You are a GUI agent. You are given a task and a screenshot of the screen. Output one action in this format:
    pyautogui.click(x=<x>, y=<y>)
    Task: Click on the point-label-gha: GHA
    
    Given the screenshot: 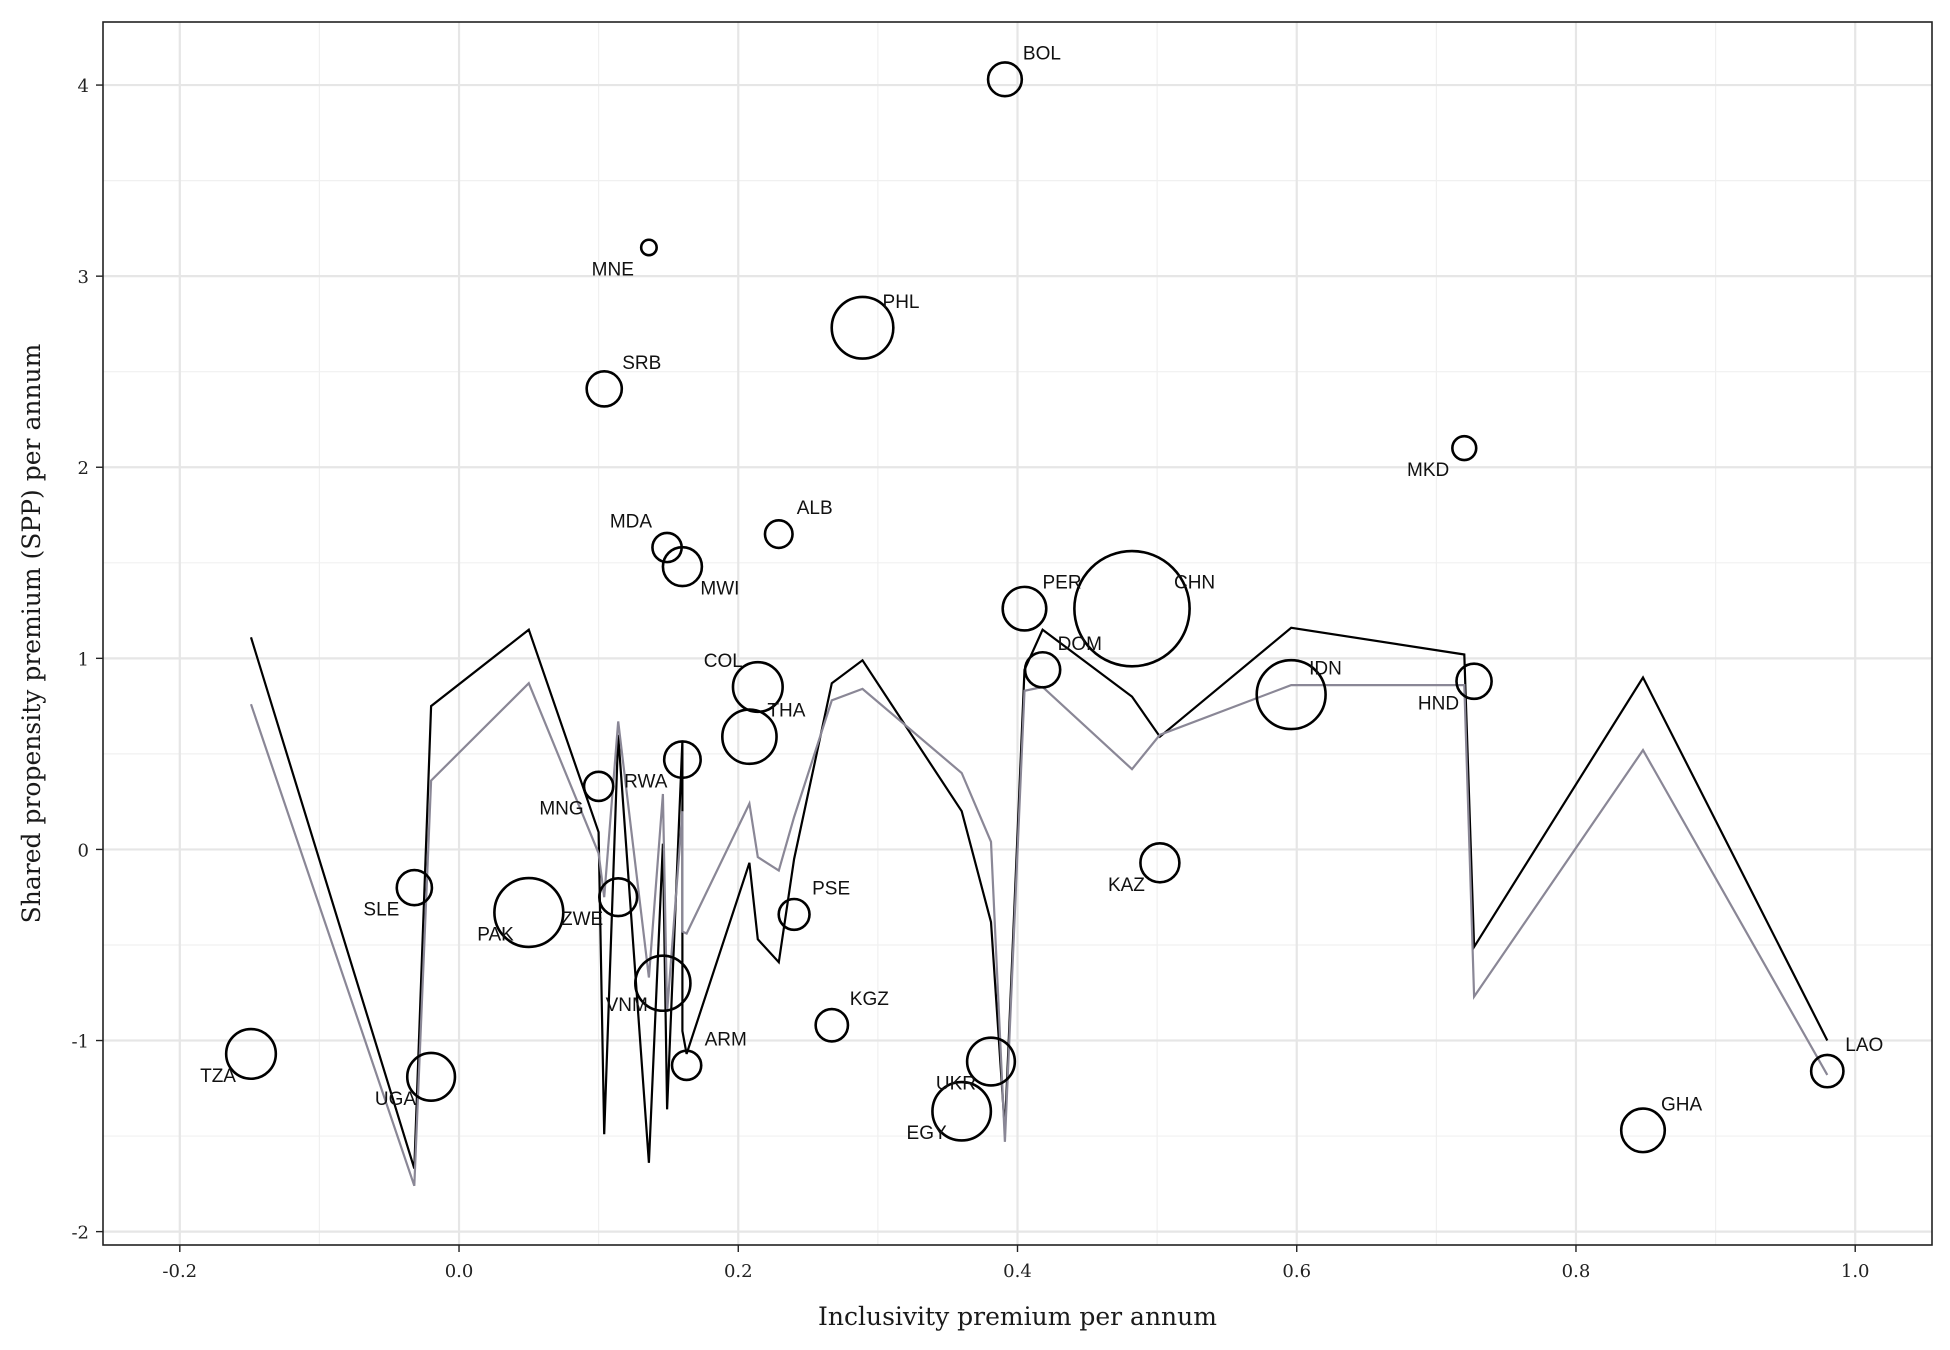 What is the action you would take?
    pyautogui.click(x=1682, y=1104)
    